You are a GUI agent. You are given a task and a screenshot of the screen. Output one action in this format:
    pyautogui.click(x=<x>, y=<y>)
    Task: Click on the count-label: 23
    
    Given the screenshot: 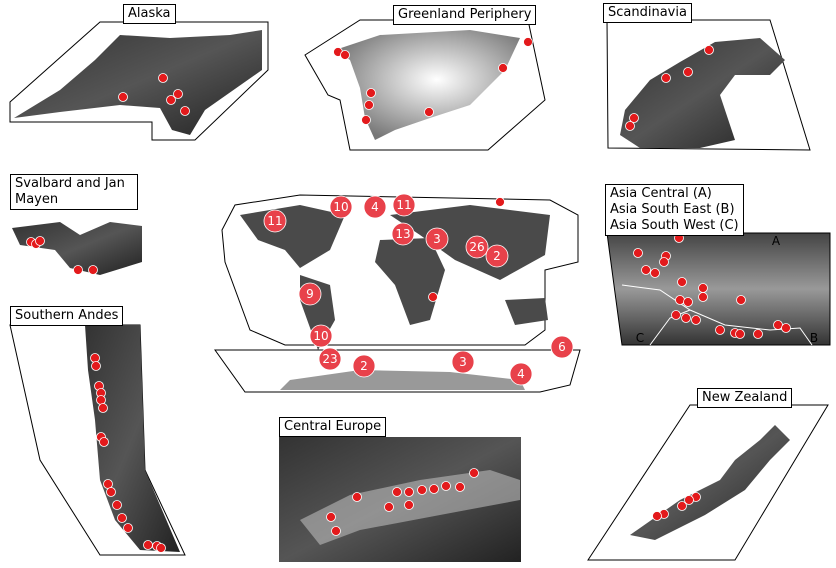 What is the action you would take?
    pyautogui.click(x=329, y=359)
    